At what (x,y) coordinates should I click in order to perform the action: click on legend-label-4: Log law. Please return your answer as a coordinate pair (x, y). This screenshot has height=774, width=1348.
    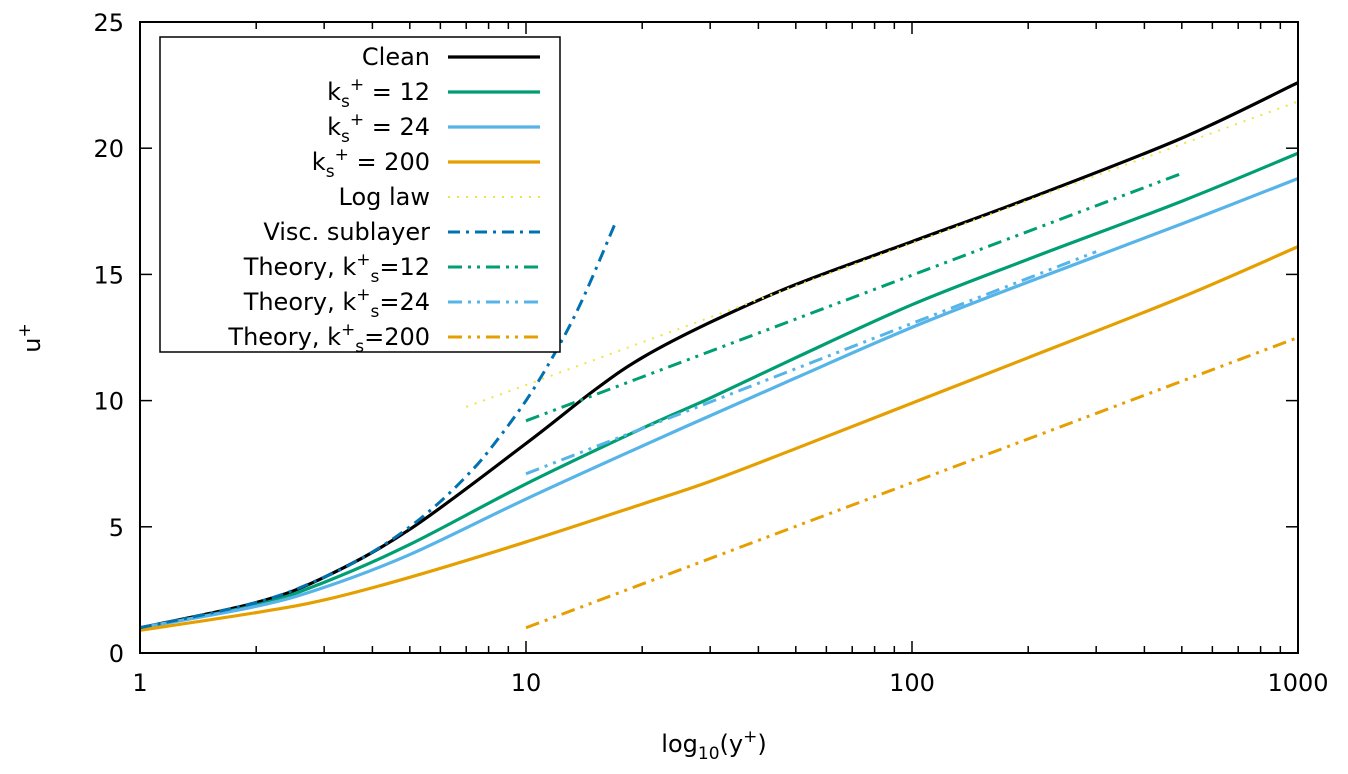
    Looking at the image, I should click on (385, 197).